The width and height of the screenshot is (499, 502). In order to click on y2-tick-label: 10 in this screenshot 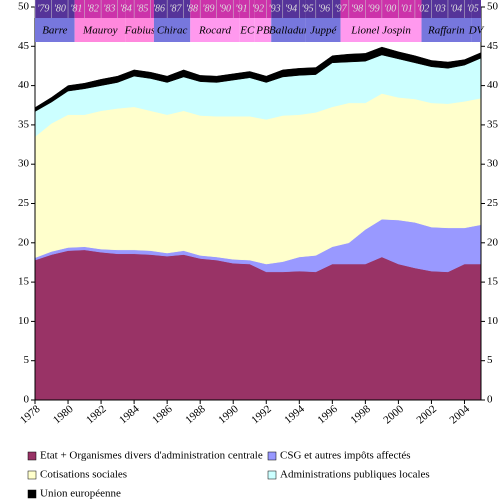, I will do `click(493, 321)`.